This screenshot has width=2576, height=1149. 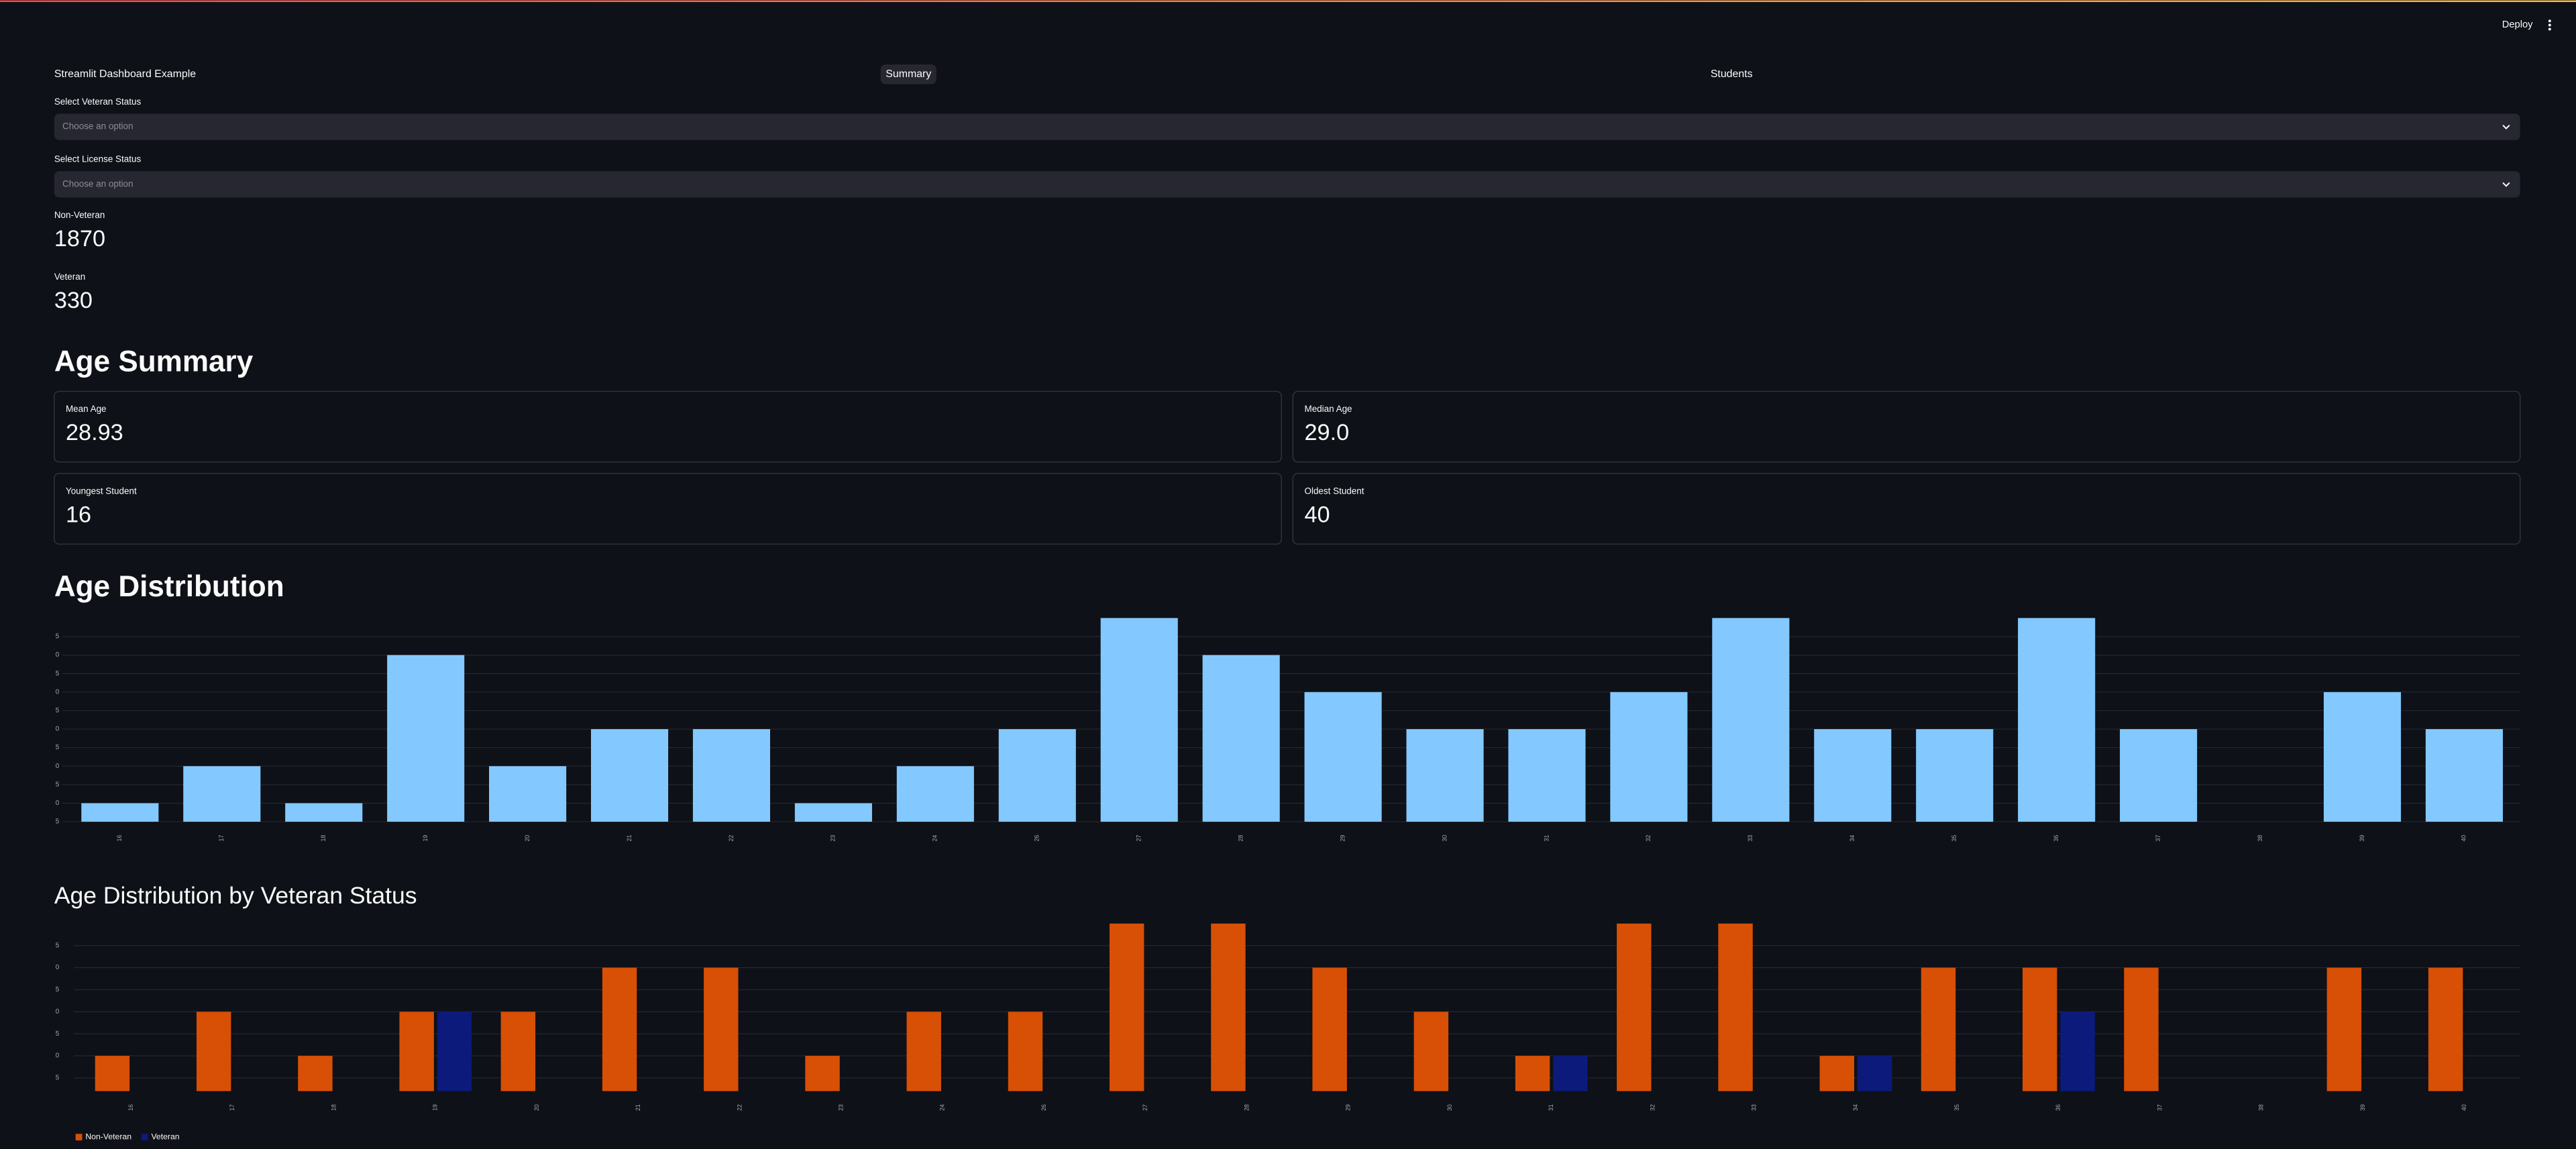 I want to click on x-tick-label: 22, so click(x=731, y=839).